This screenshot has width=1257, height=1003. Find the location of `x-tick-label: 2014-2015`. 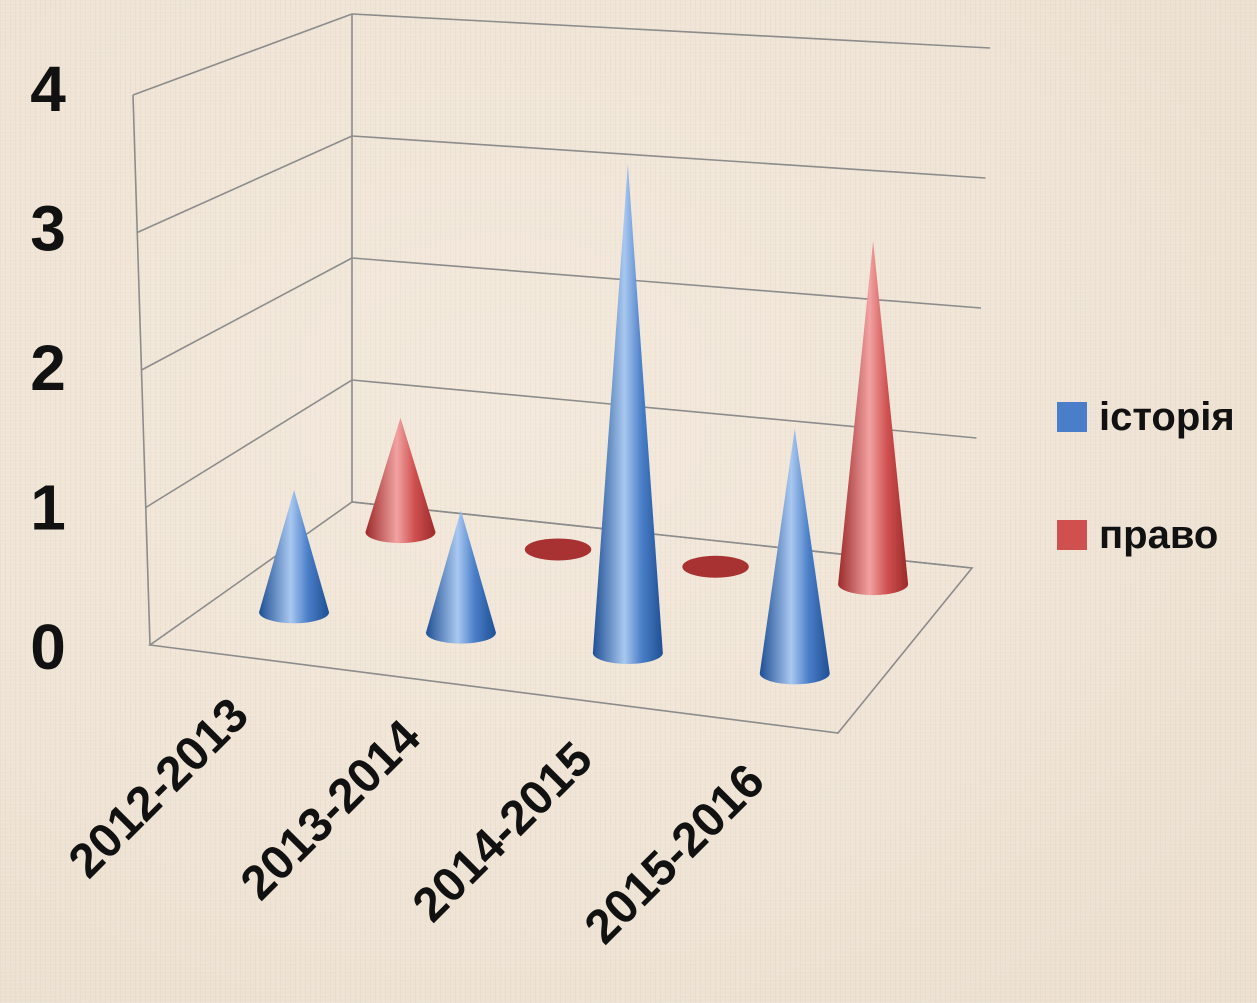

x-tick-label: 2014-2015 is located at coordinates (503, 832).